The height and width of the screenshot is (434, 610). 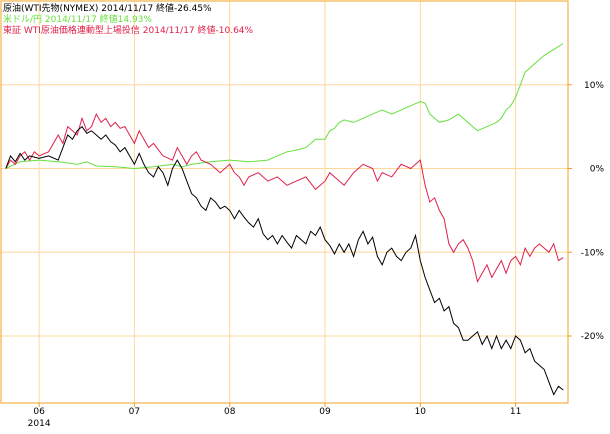 What do you see at coordinates (39, 412) in the screenshot?
I see `x-tick-label-0: 06` at bounding box center [39, 412].